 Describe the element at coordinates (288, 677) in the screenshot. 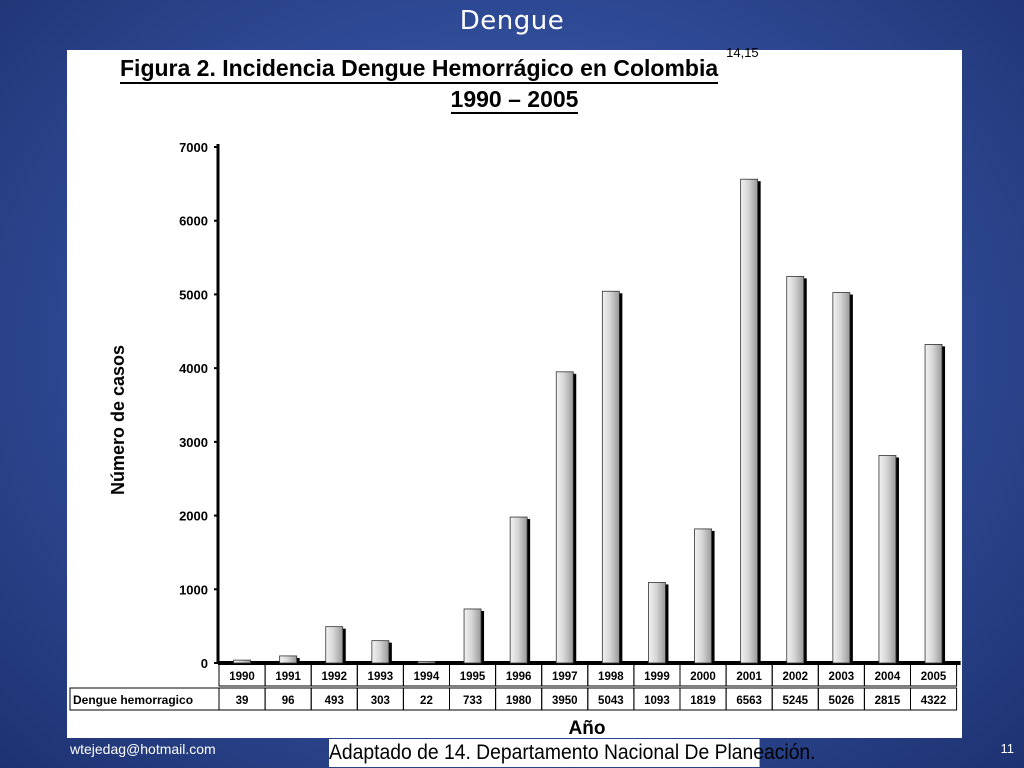

I see `x-tick-label: 1991` at that location.